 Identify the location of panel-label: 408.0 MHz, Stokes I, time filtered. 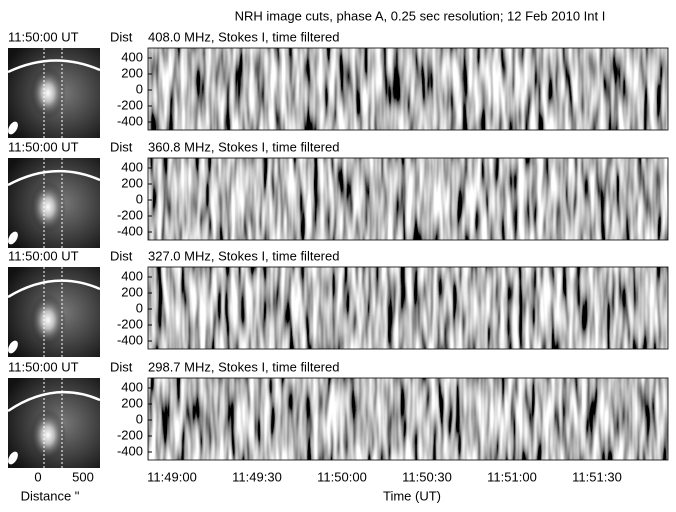
(243, 36).